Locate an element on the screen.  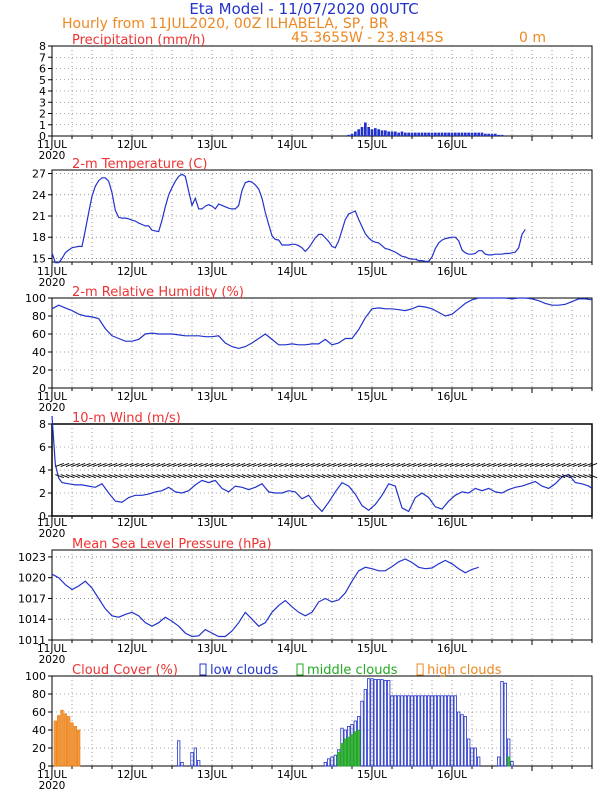
y-tick-label: 1 is located at coordinates (42, 125).